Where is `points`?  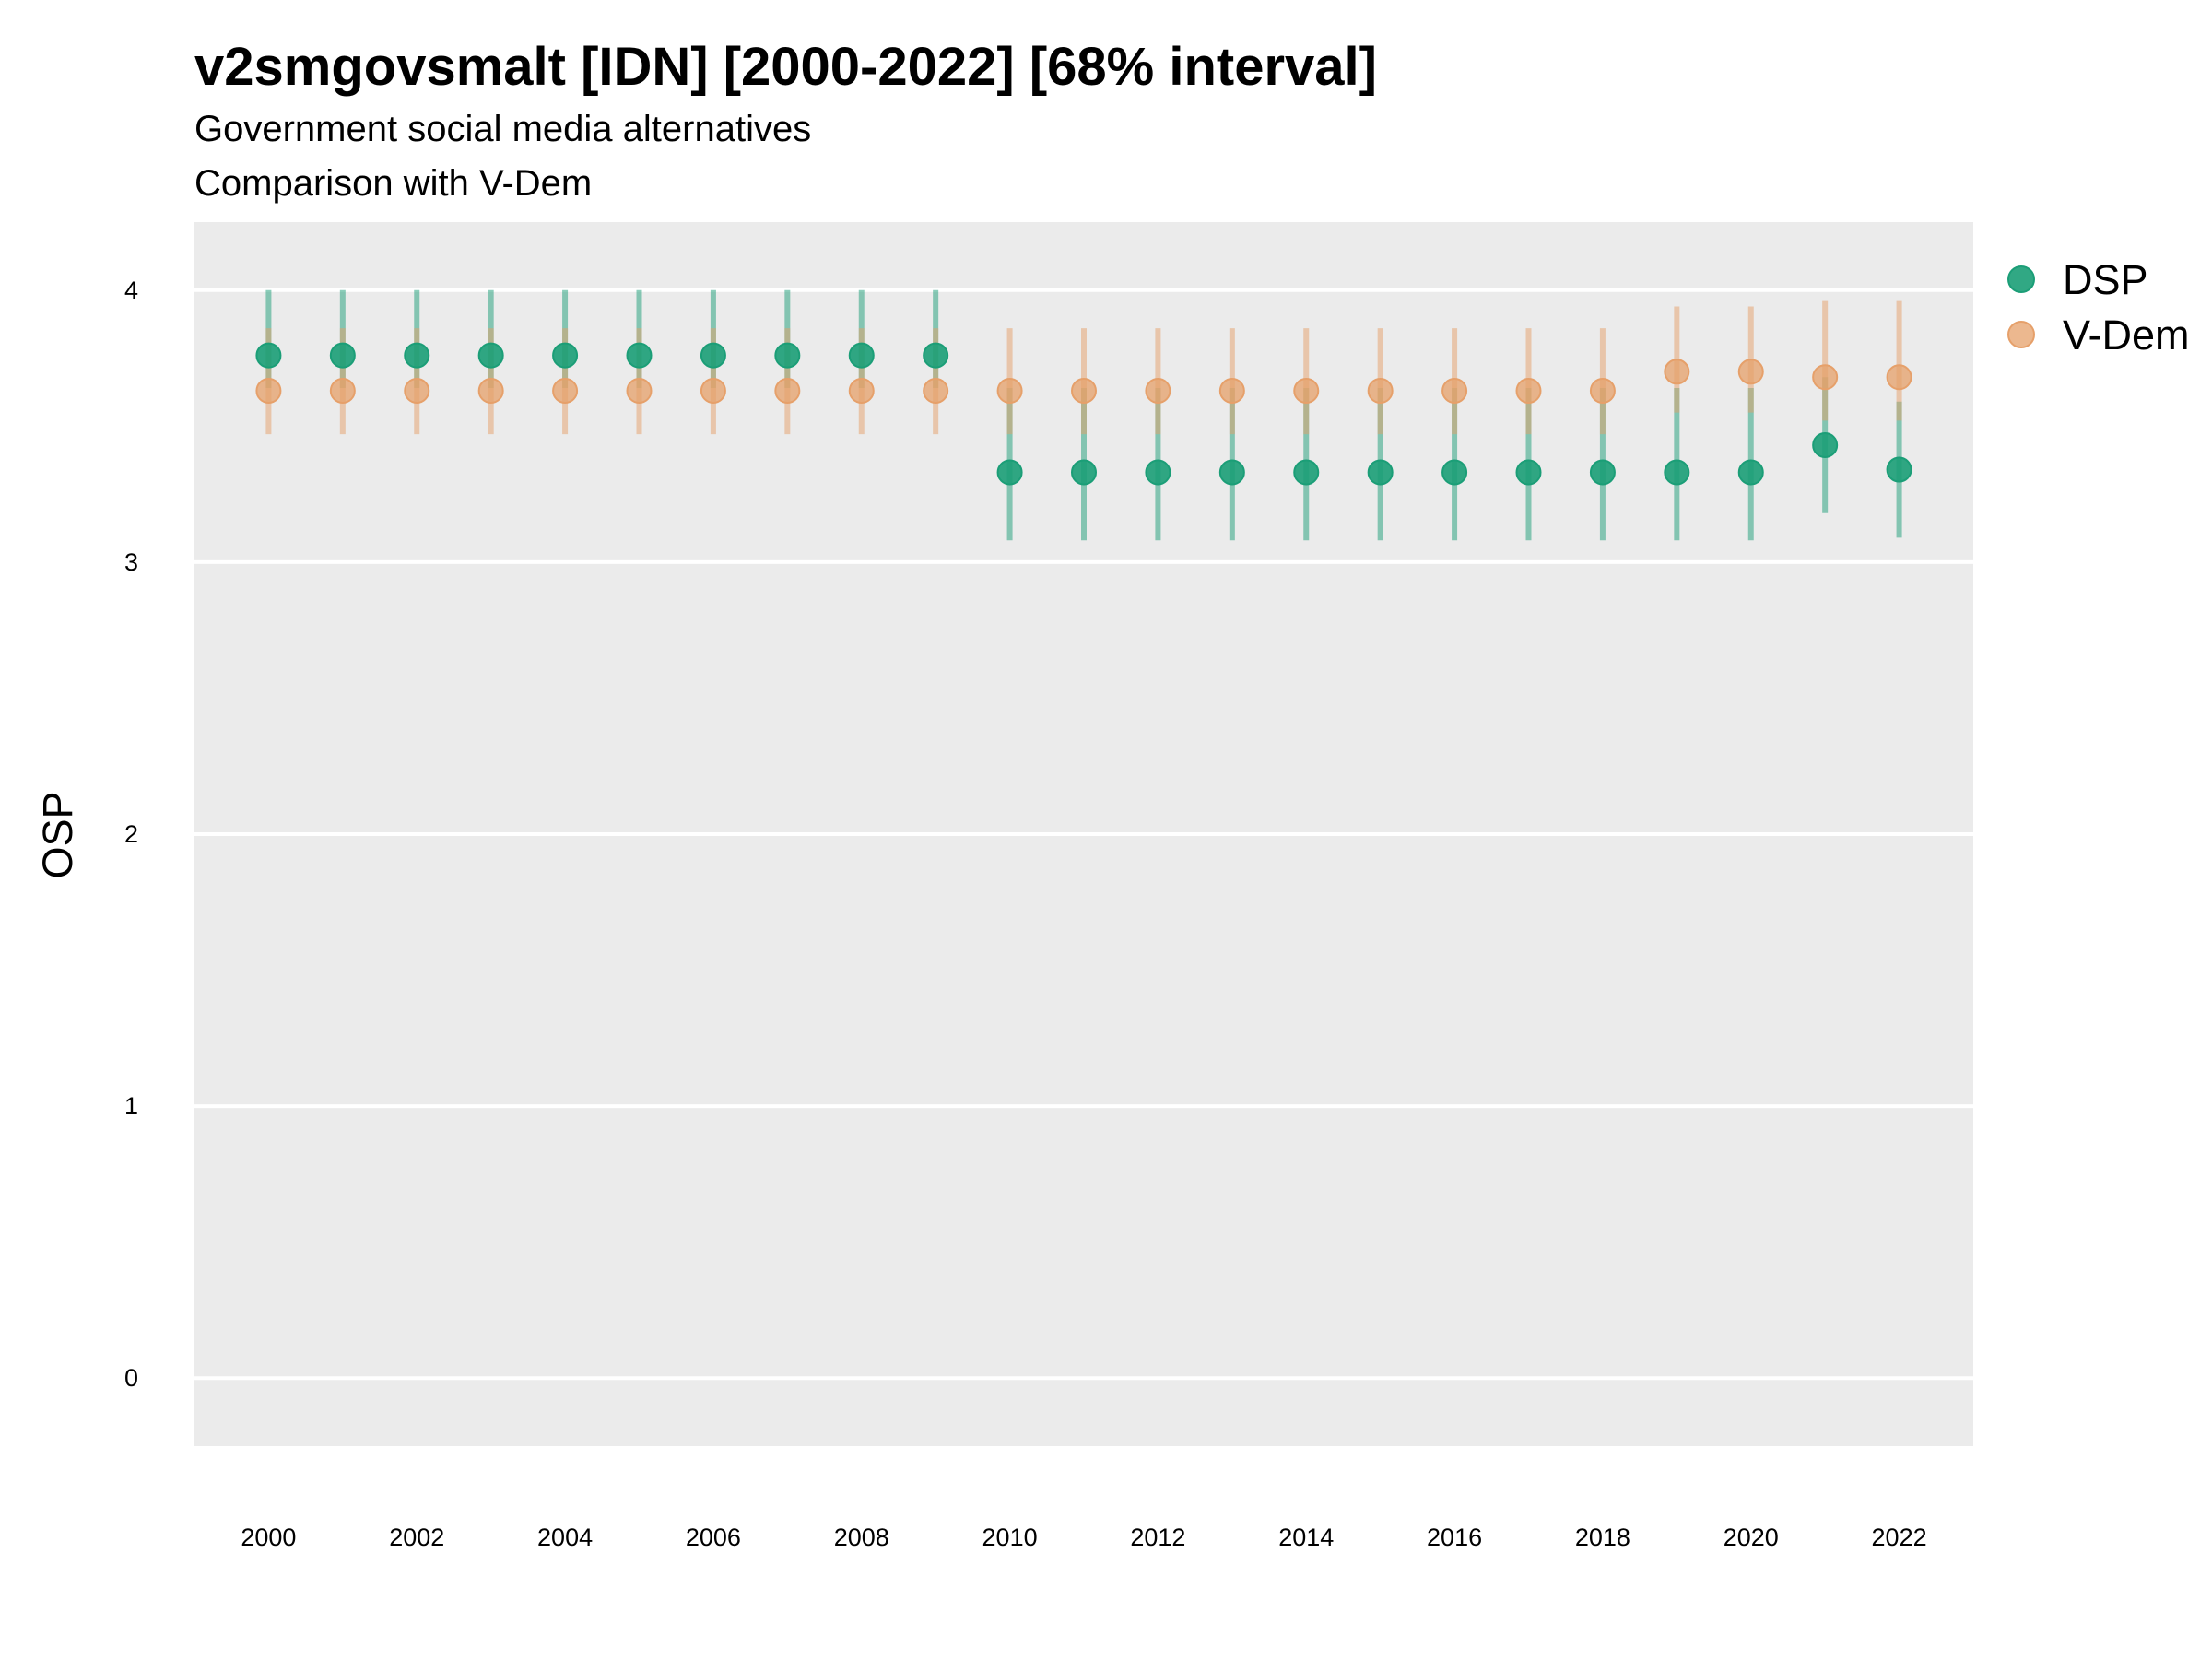
points is located at coordinates (1083, 414).